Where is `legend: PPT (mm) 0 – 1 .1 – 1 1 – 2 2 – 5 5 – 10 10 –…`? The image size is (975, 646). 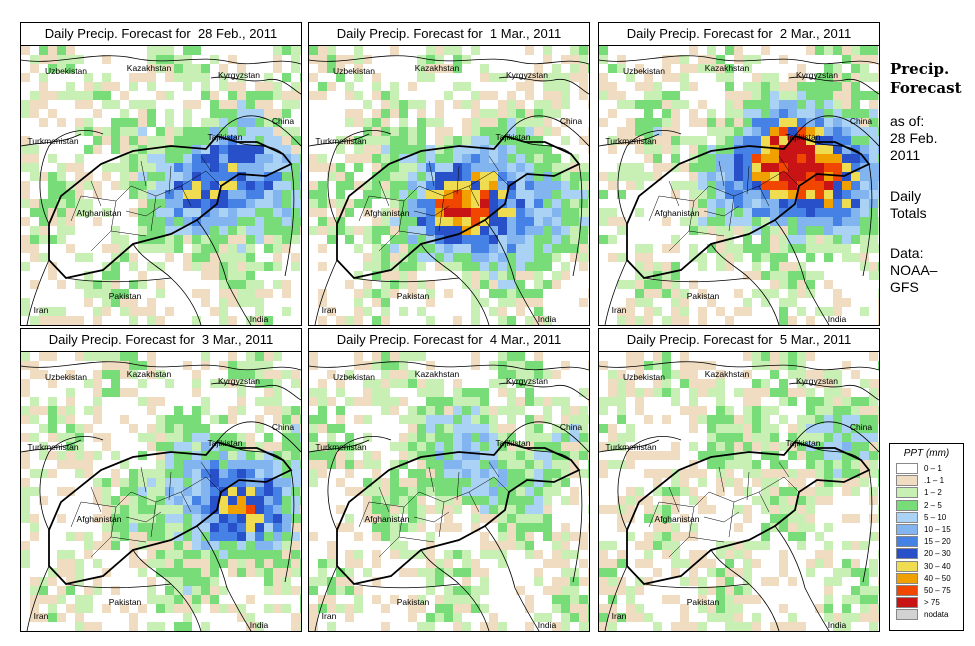
legend: PPT (mm) 0 – 1 .1 – 1 1 – 2 2 – 5 5 – 10 10 –… is located at coordinates (926, 537).